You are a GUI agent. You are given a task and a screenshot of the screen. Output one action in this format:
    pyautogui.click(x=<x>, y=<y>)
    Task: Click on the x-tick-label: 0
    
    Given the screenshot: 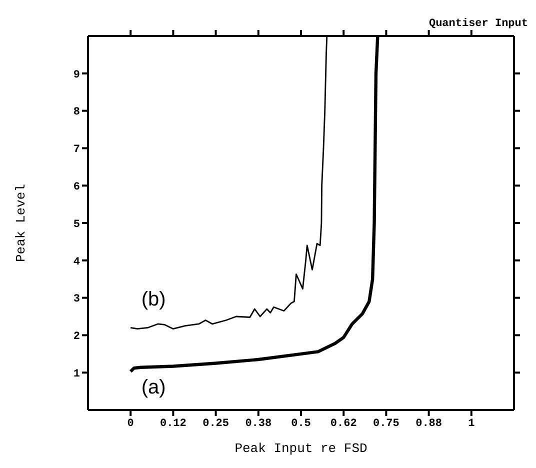 What is the action you would take?
    pyautogui.click(x=130, y=424)
    